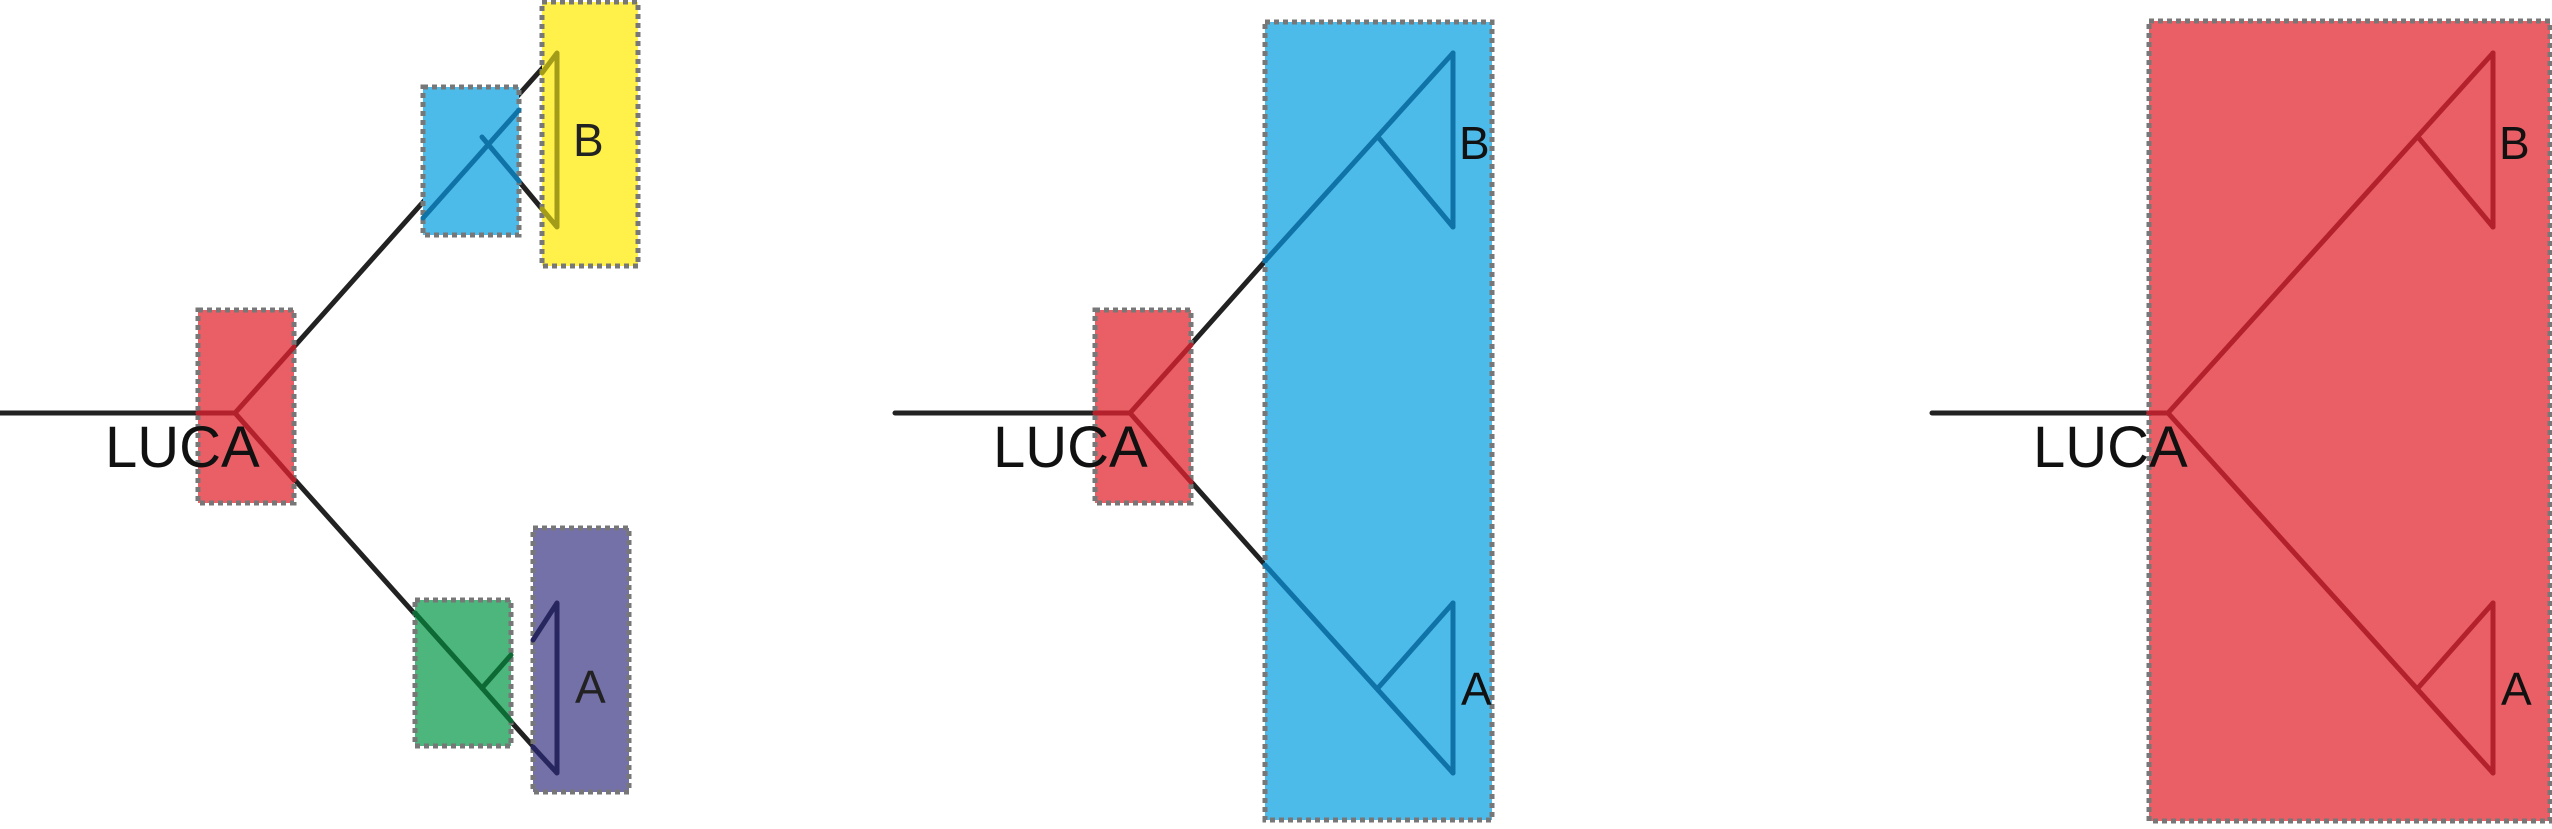 The image size is (2552, 829). What do you see at coordinates (581, 660) in the screenshot?
I see `clade-a-box` at bounding box center [581, 660].